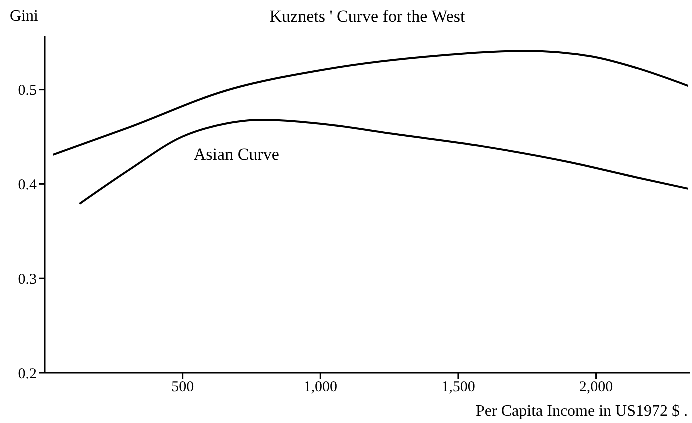 The image size is (692, 423). Describe the element at coordinates (24, 17) in the screenshot. I see `y-axis-title: Gini` at that location.